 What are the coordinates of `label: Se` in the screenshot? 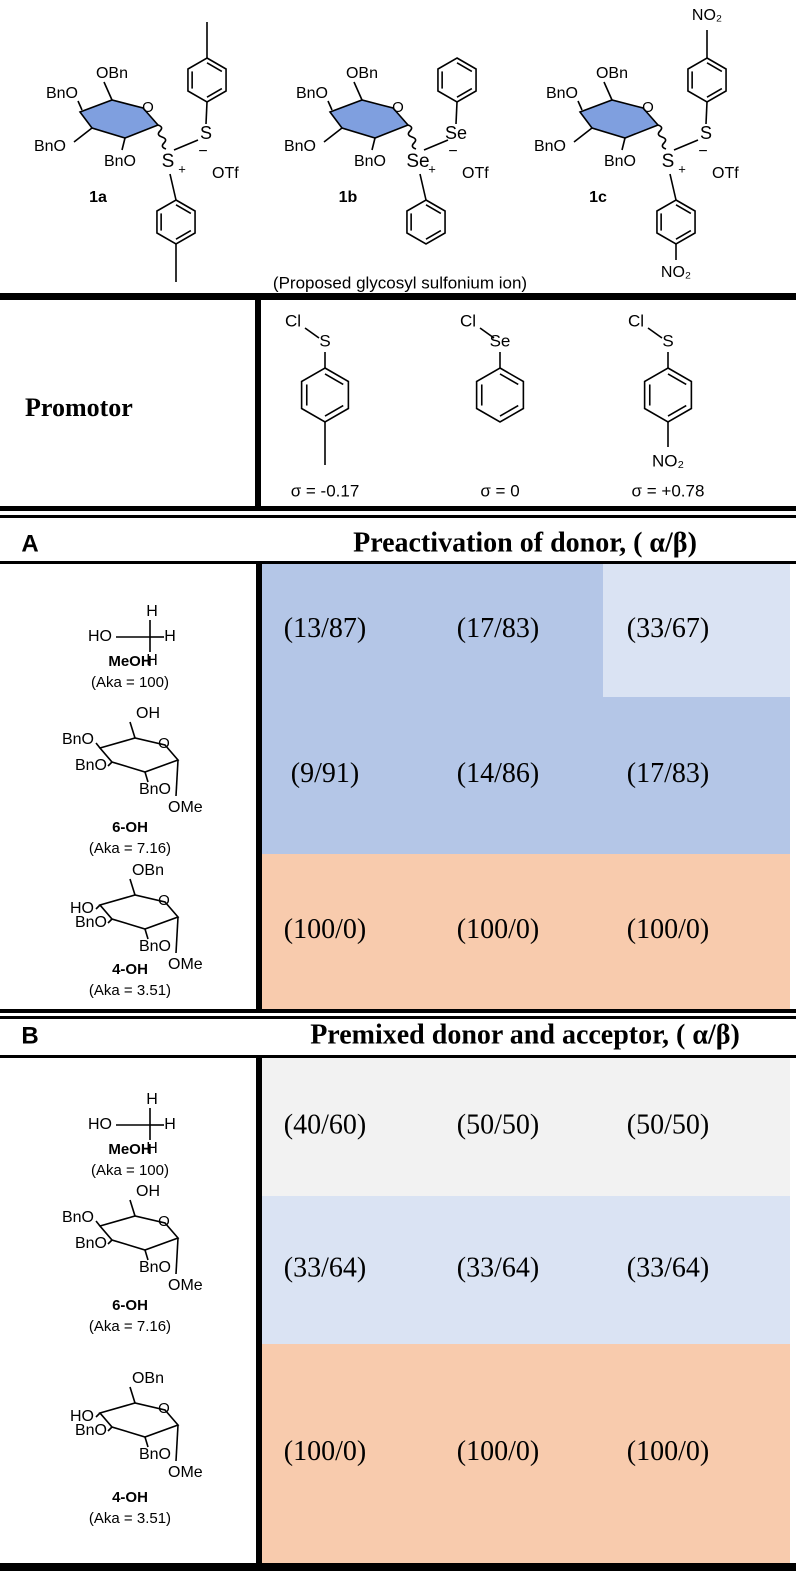 It's located at (456, 133).